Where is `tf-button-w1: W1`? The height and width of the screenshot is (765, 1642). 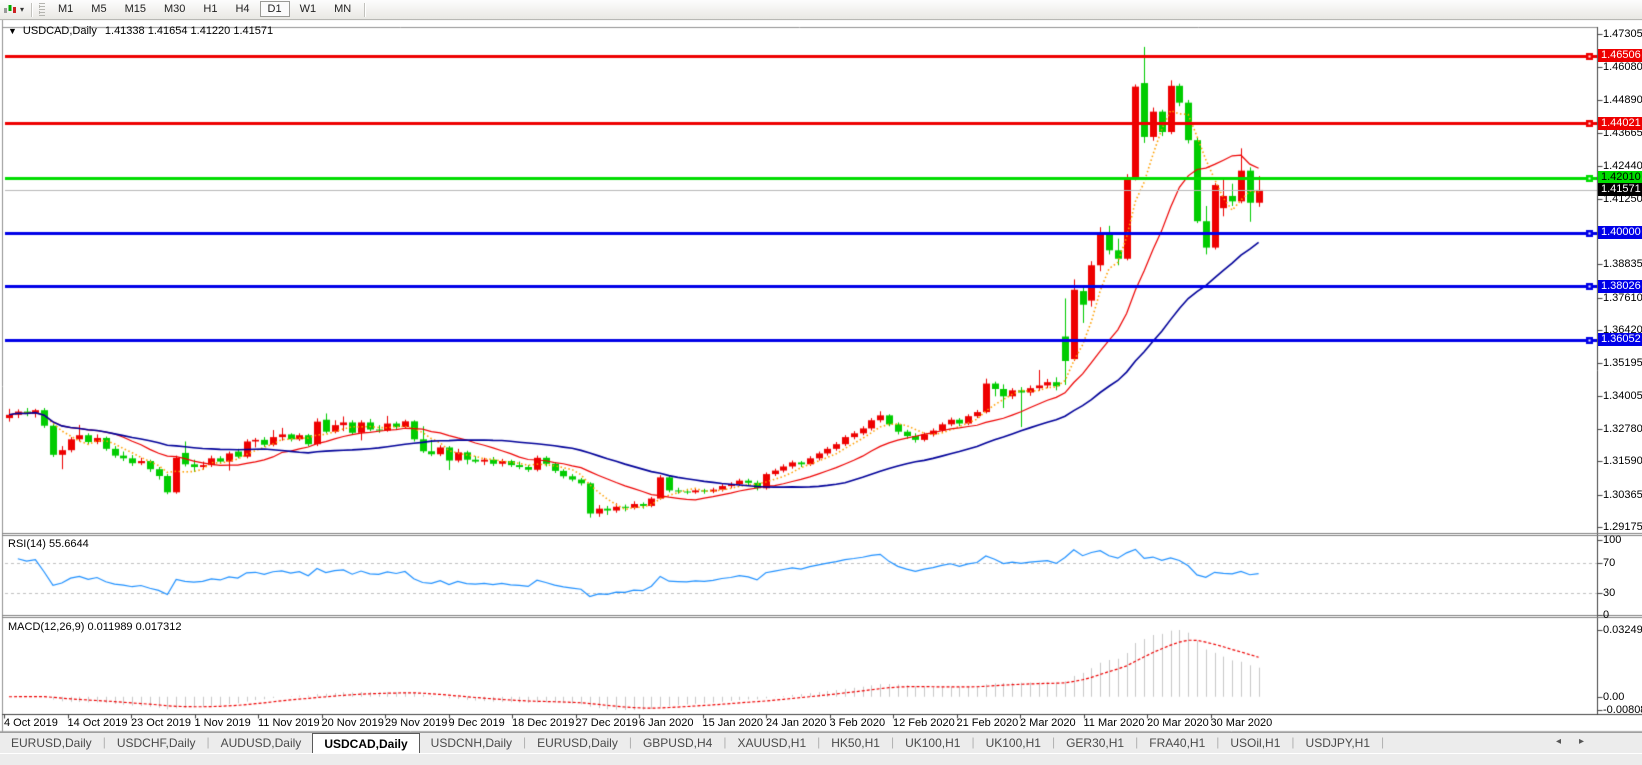 tf-button-w1: W1 is located at coordinates (308, 9).